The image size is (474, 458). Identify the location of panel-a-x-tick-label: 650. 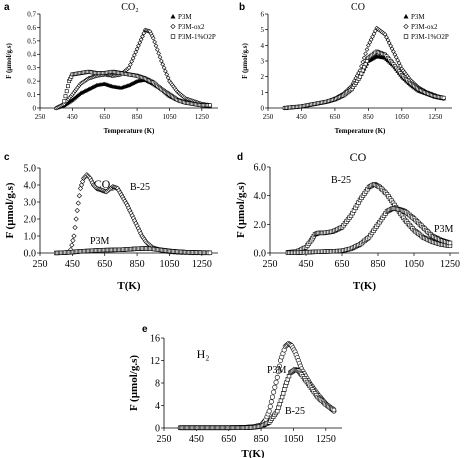
(104, 117).